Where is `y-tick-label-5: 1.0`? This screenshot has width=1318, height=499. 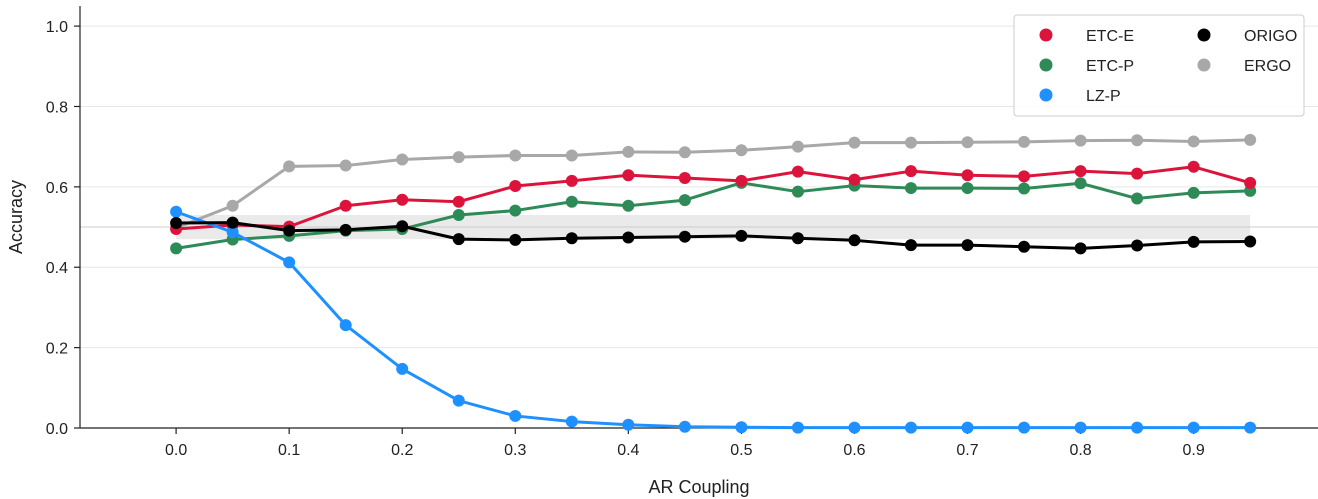
y-tick-label-5: 1.0 is located at coordinates (57, 27).